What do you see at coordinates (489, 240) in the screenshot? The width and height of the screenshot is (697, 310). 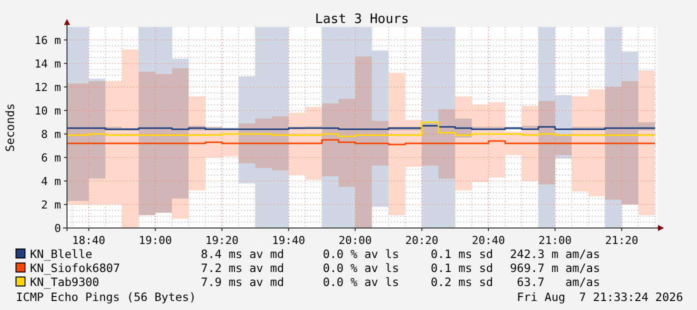 I see `x-tick-label: 20:40` at bounding box center [489, 240].